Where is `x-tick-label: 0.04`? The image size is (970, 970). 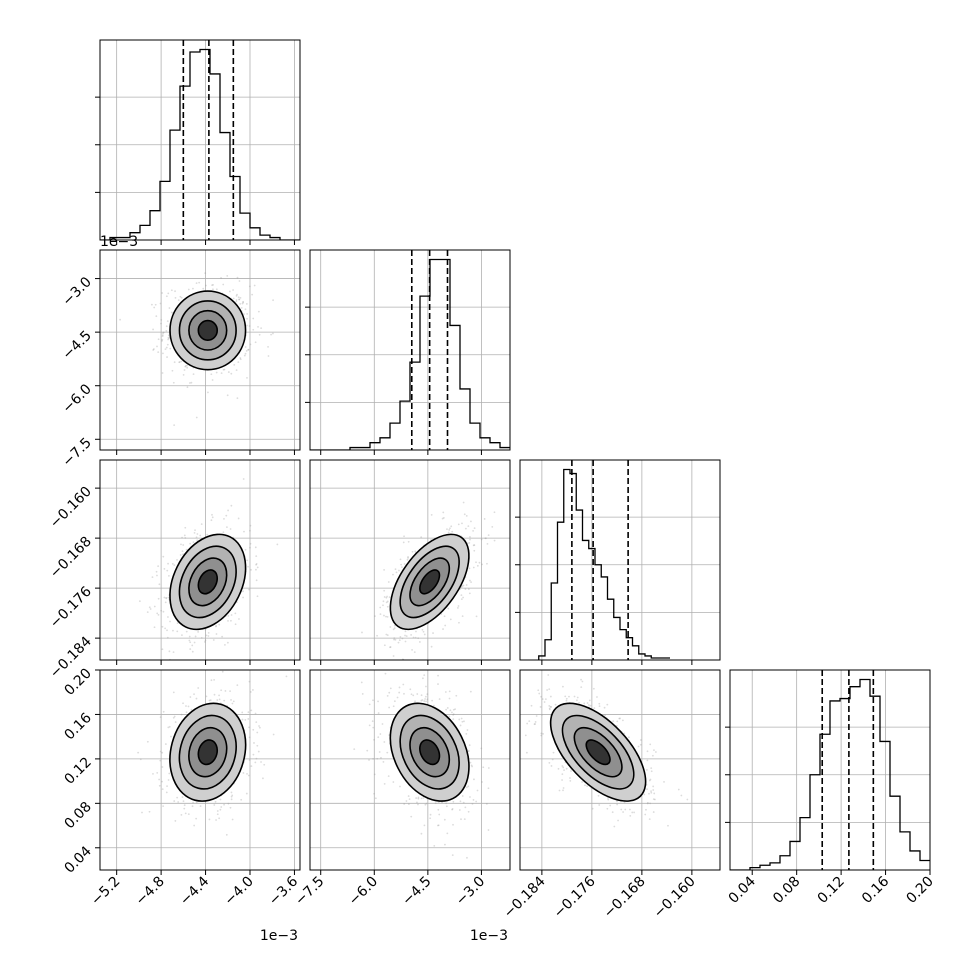
x-tick-label: 0.04 is located at coordinates (742, 889).